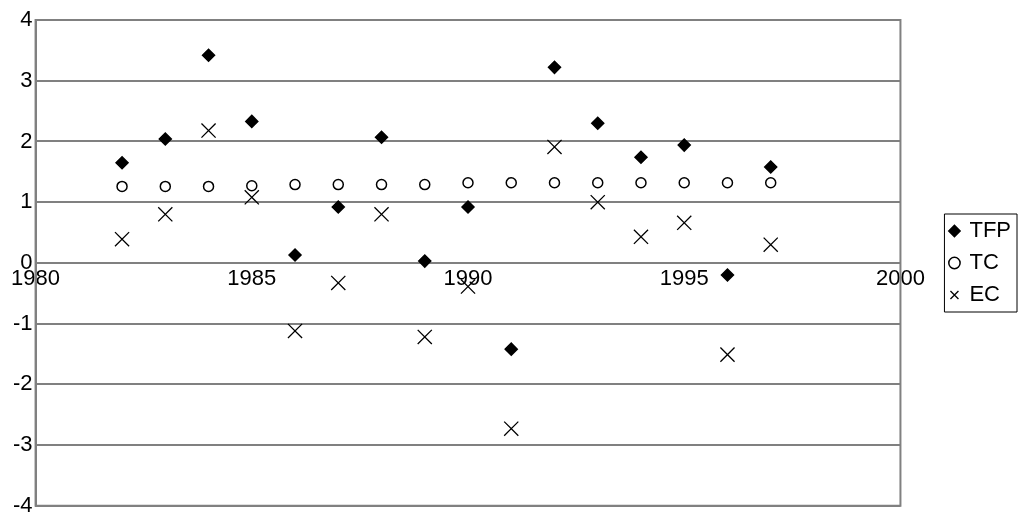 Image resolution: width=1025 pixels, height=522 pixels. Describe the element at coordinates (26, 19) in the screenshot. I see `y-tick-label: 4` at that location.